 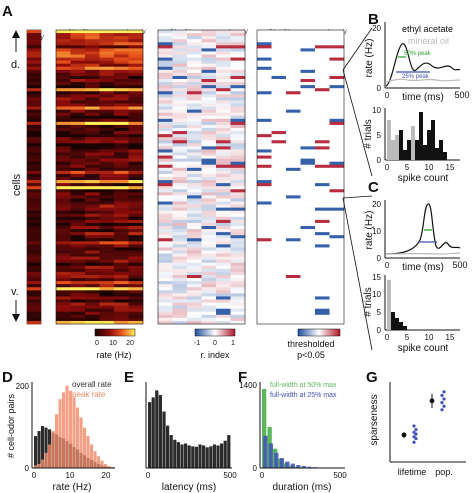 What do you see at coordinates (281, 463) in the screenshot?
I see `f-bar-fw25` at bounding box center [281, 463].